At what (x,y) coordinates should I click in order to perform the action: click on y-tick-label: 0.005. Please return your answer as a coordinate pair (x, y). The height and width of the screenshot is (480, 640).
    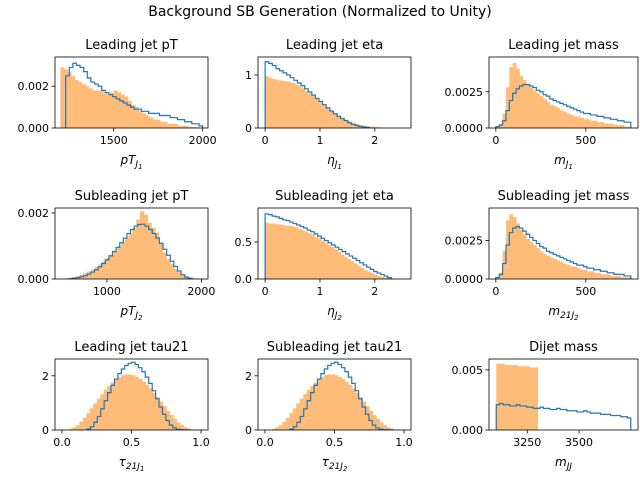
    Looking at the image, I should click on (468, 370).